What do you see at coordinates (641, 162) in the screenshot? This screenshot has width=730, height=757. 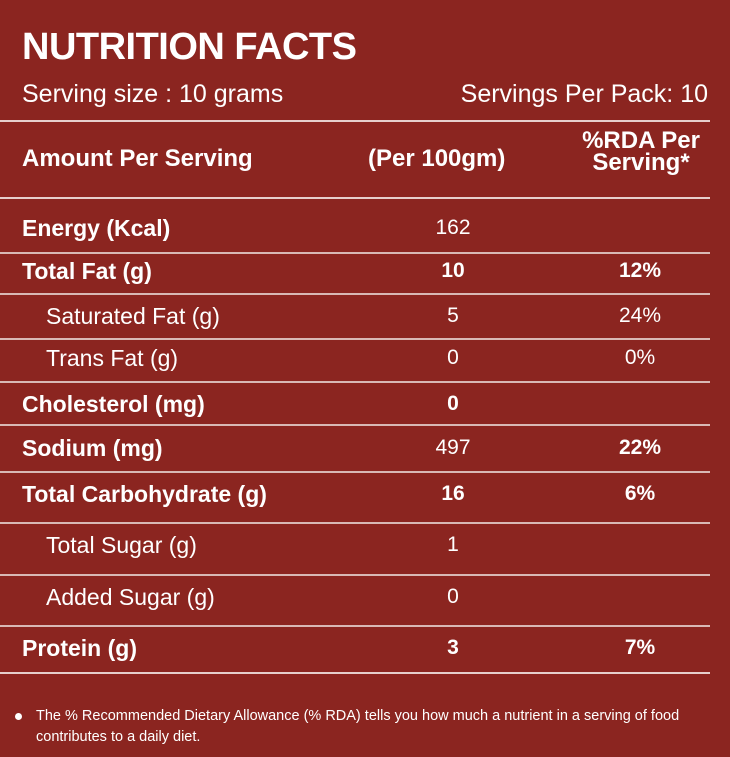 I see `header-rda-line2: Serving*` at bounding box center [641, 162].